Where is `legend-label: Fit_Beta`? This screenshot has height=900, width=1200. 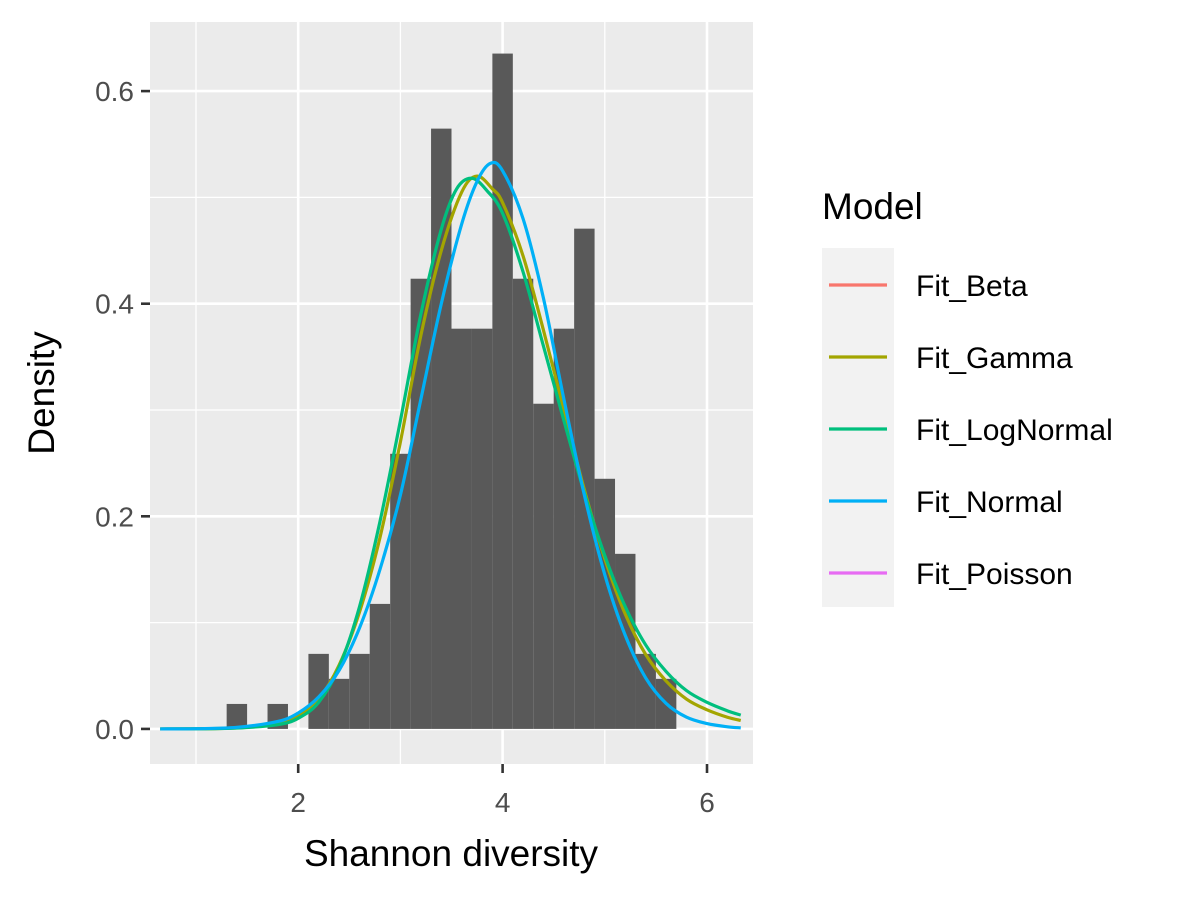
legend-label: Fit_Beta is located at coordinates (972, 286).